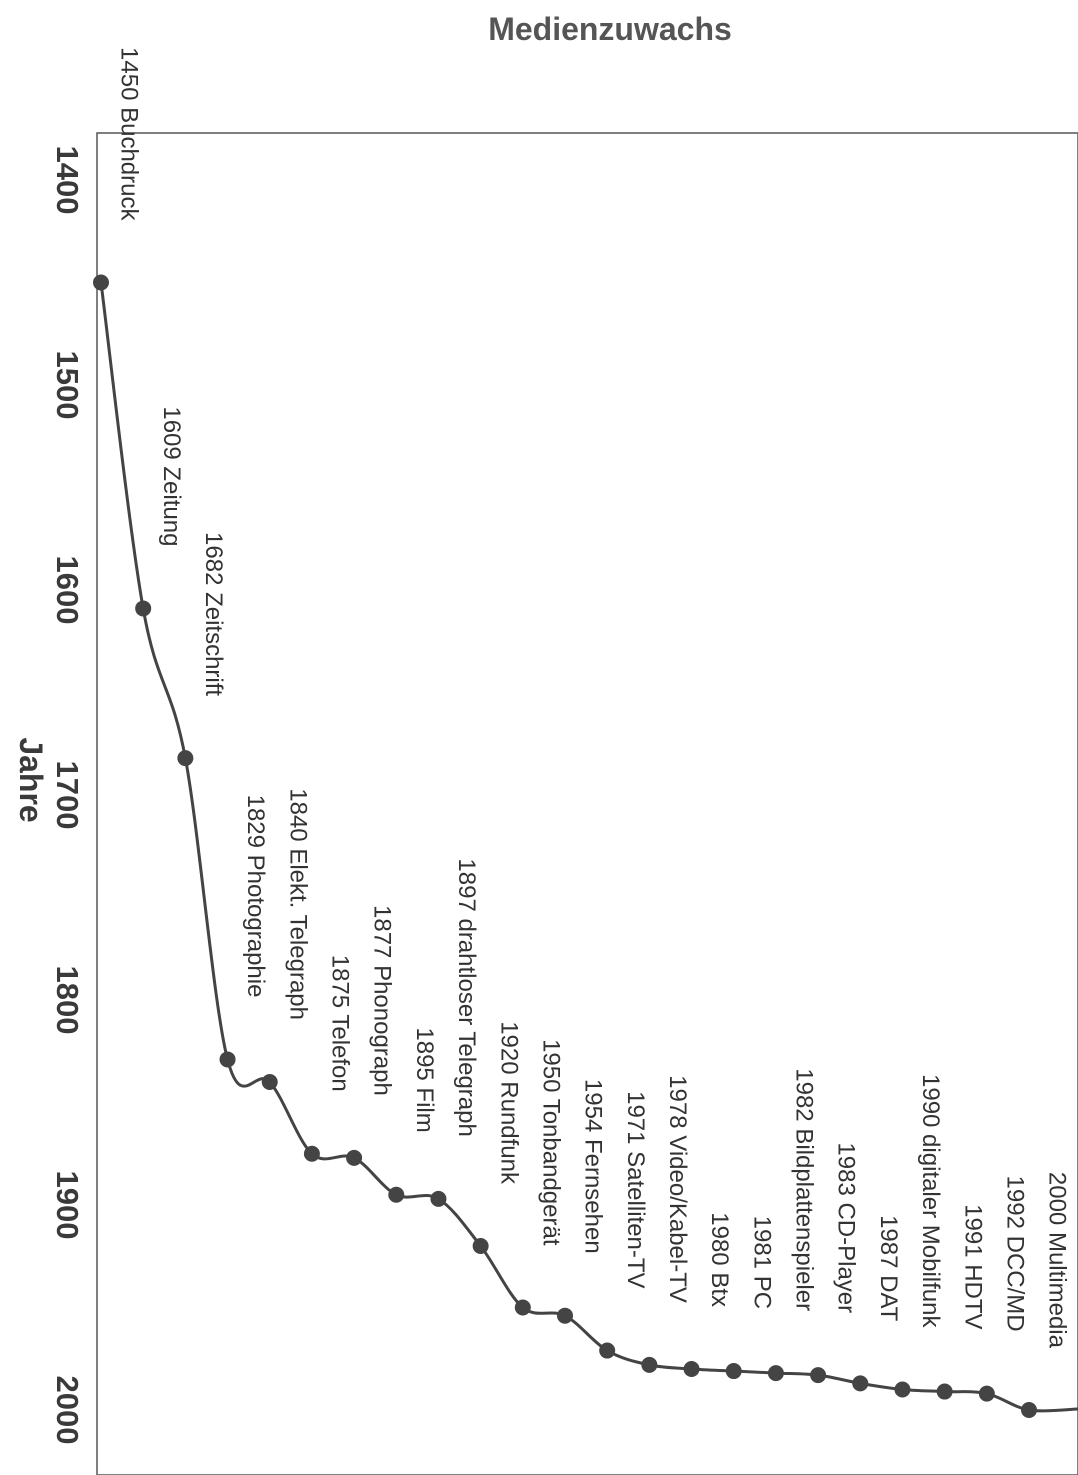 The height and width of the screenshot is (1475, 1078). Describe the element at coordinates (1057, 1260) in the screenshot. I see `point-label-2000: 2000 Multimedia` at that location.